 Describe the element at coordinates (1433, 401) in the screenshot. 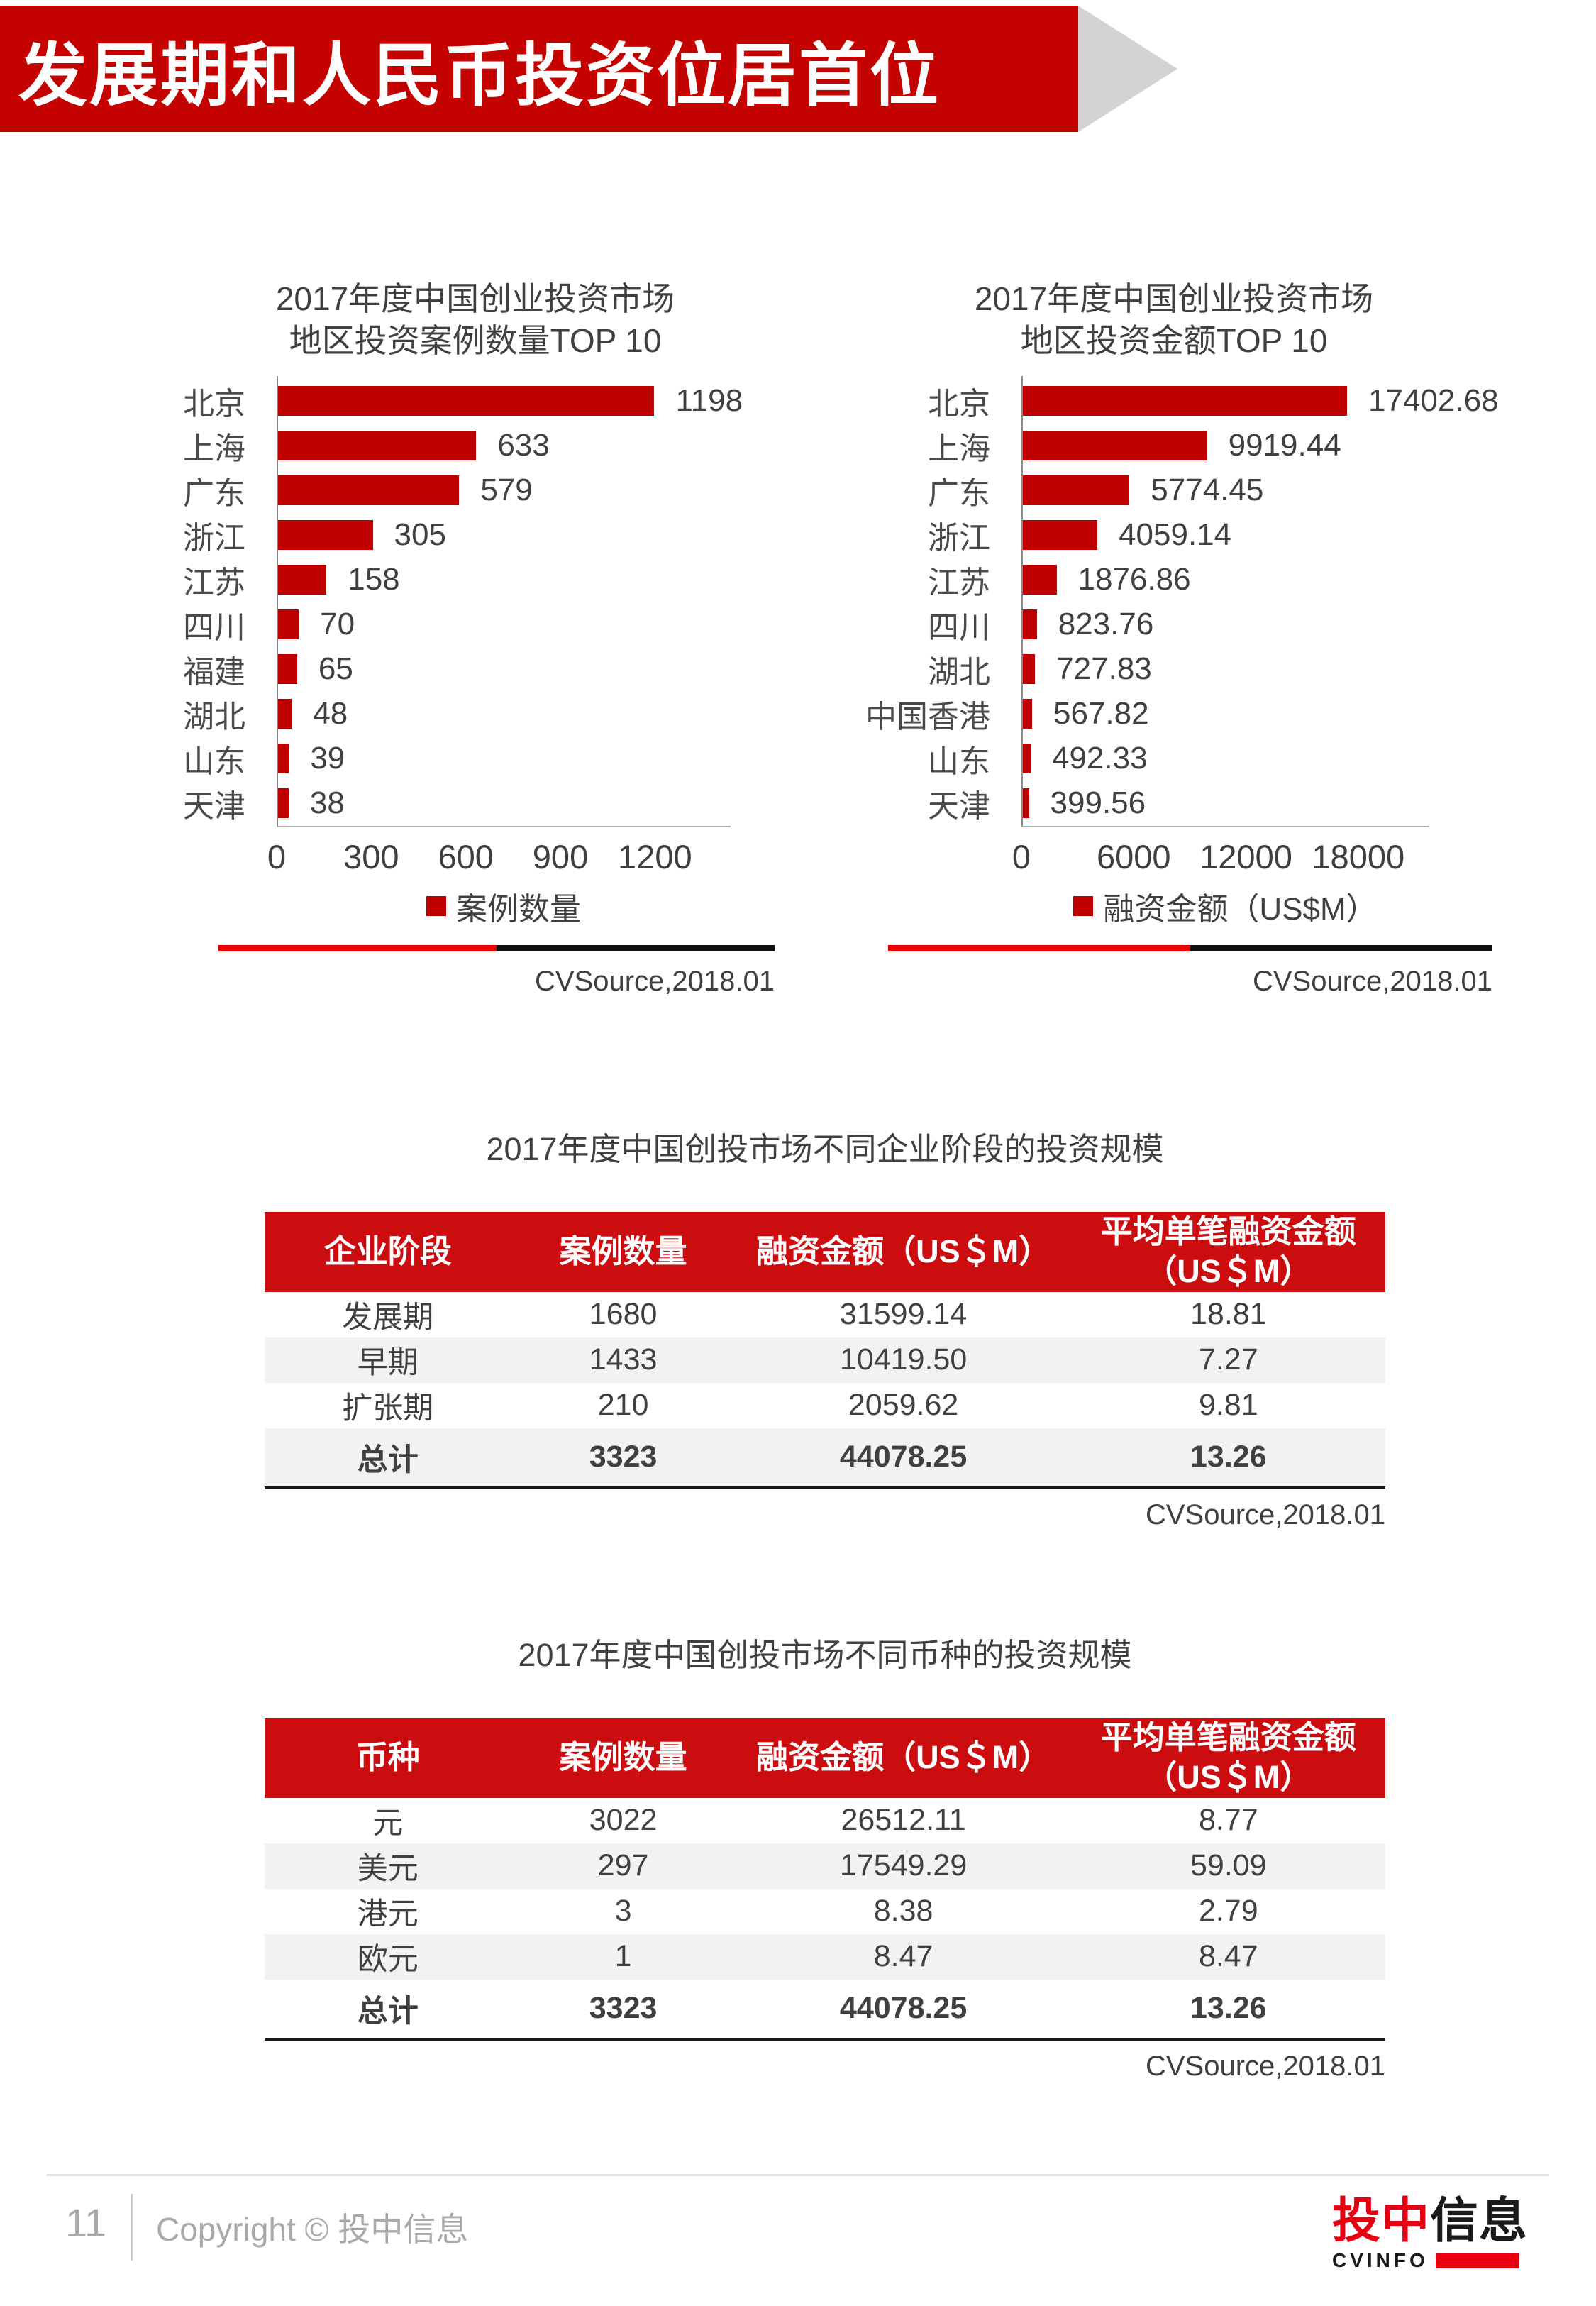

I see `bar-value-label: 17402.68` at that location.